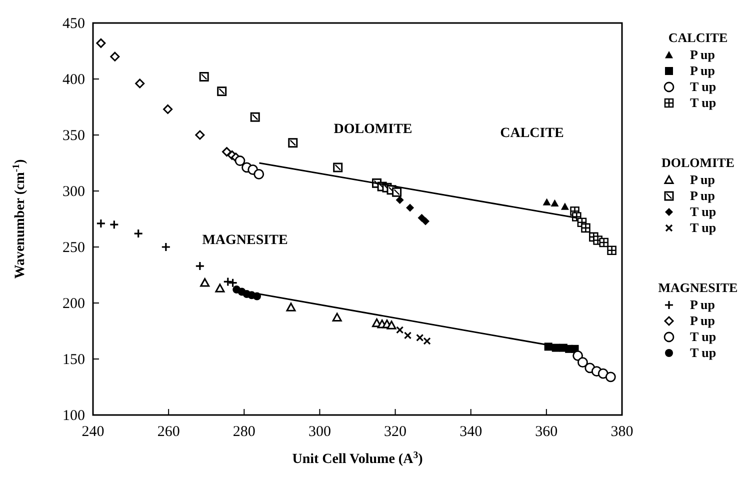 This screenshot has width=754, height=491. Describe the element at coordinates (73, 136) in the screenshot. I see `y-tick-label: 350` at that location.